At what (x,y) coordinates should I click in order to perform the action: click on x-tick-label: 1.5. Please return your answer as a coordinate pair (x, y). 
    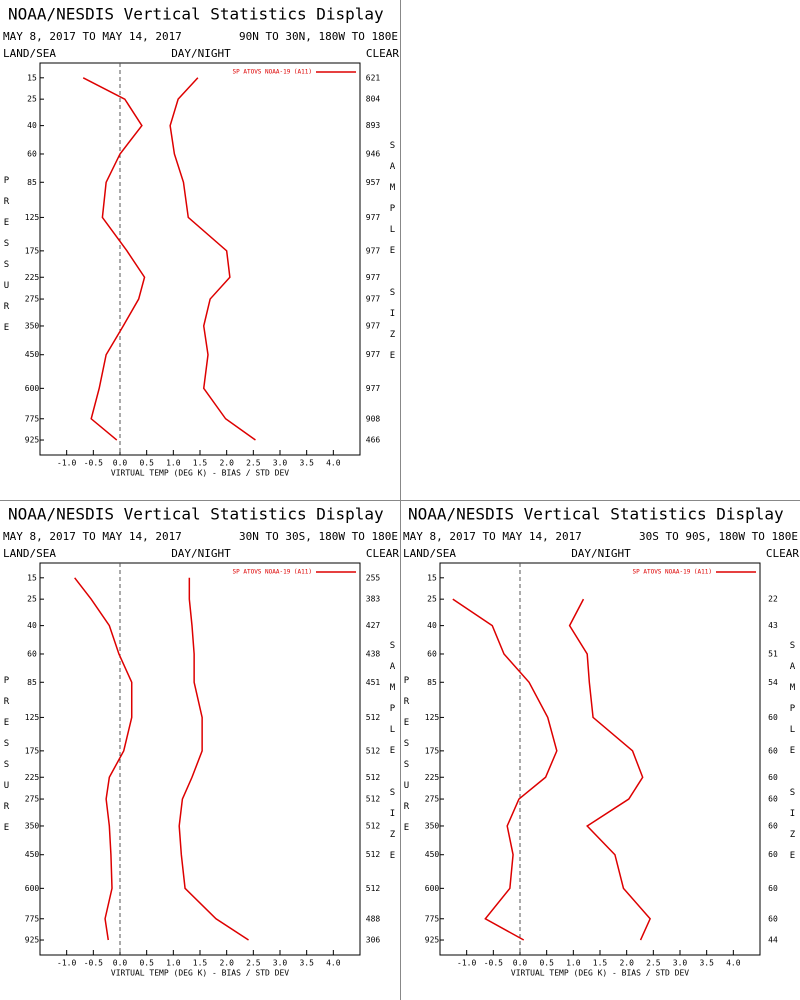
    Looking at the image, I should click on (600, 963).